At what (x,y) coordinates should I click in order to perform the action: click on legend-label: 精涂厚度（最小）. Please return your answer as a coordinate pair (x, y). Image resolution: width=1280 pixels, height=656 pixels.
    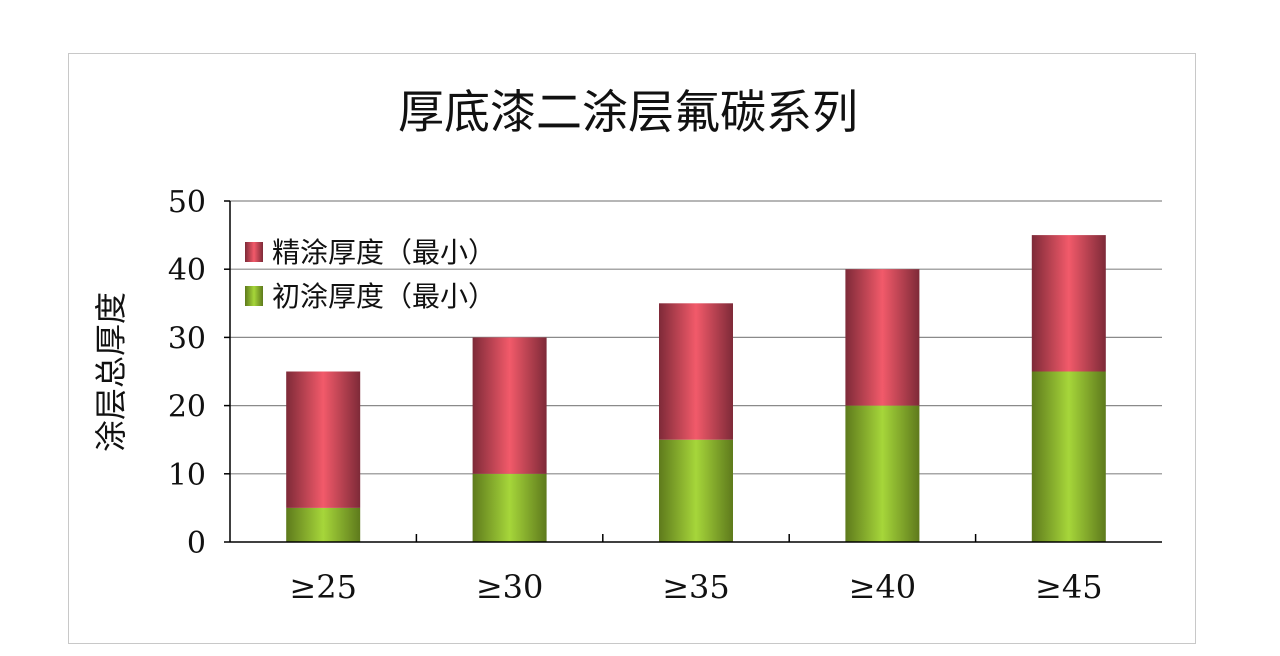
    Looking at the image, I should click on (384, 252).